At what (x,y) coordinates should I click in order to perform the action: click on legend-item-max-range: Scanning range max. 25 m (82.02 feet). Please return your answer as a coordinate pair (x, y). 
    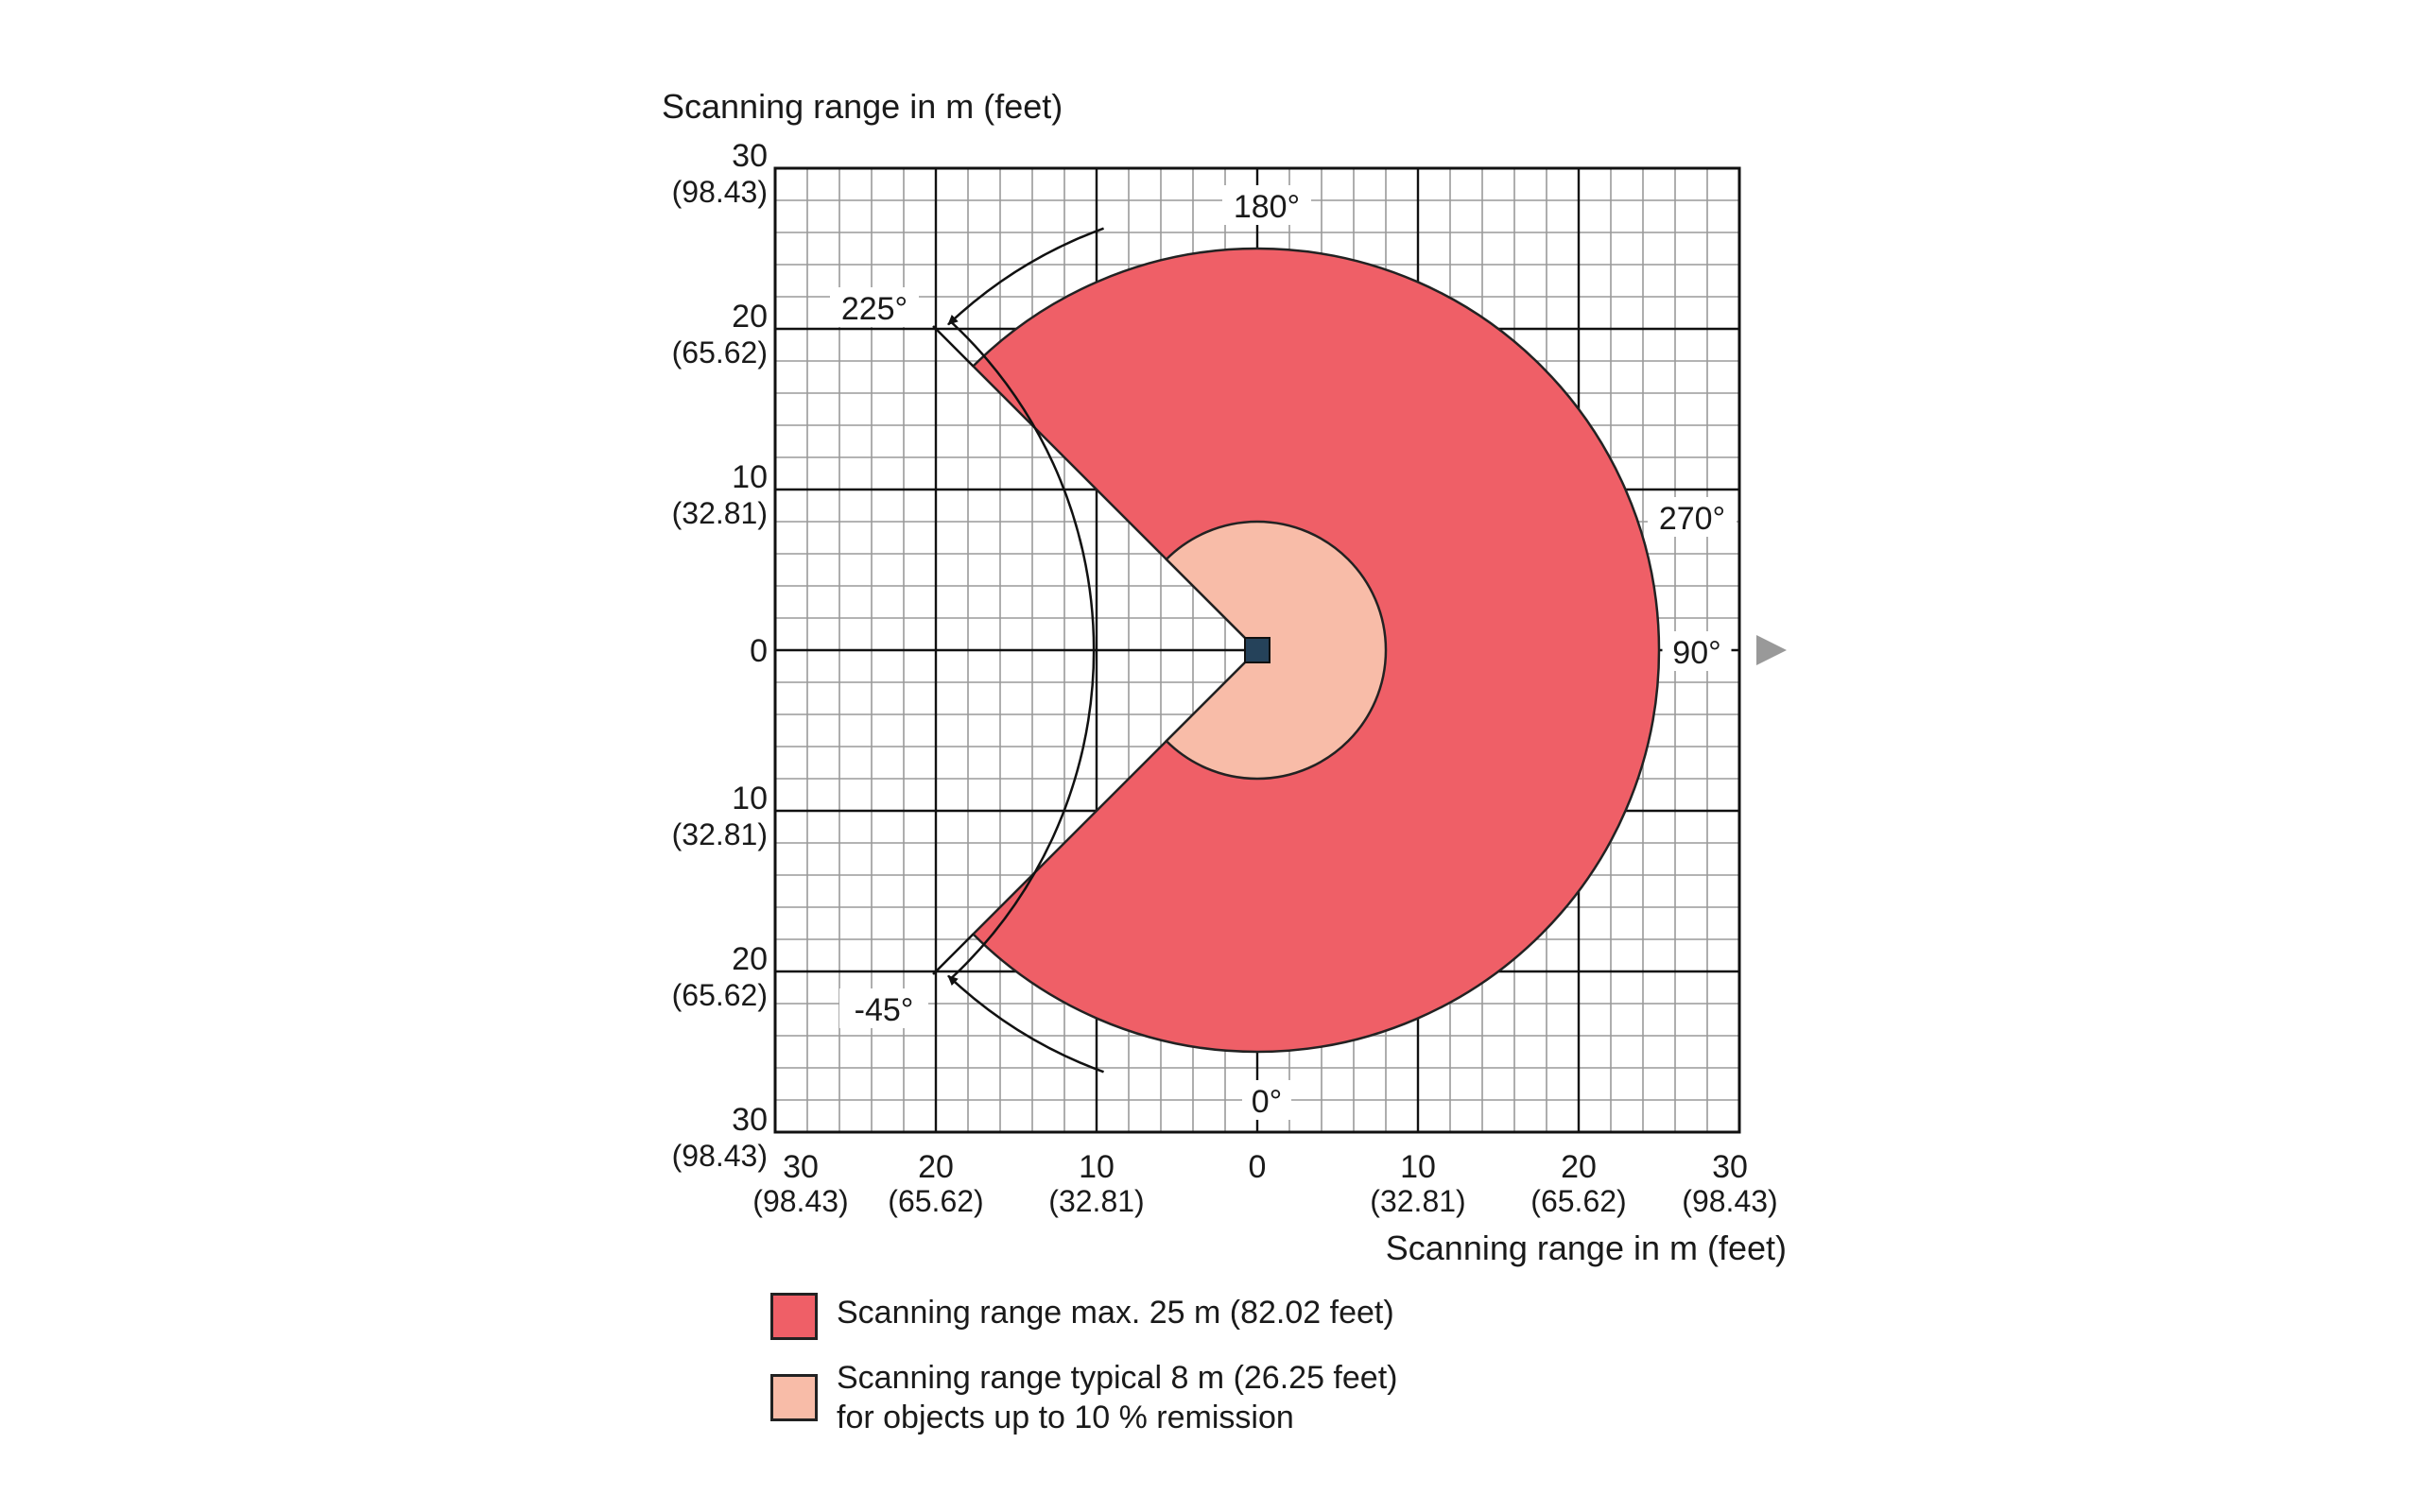
    Looking at the image, I should click on (1082, 1316).